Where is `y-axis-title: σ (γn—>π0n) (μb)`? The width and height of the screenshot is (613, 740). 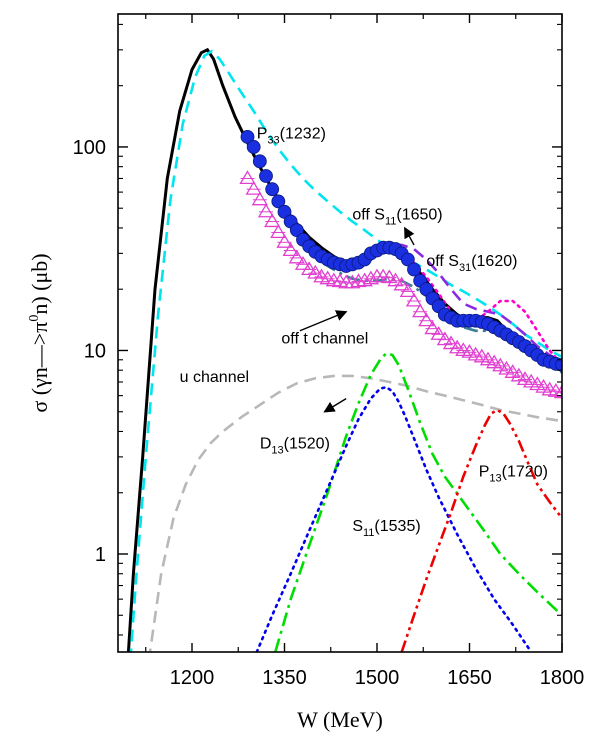
y-axis-title: σ (γn—>π0n) (μb) is located at coordinates (39, 332).